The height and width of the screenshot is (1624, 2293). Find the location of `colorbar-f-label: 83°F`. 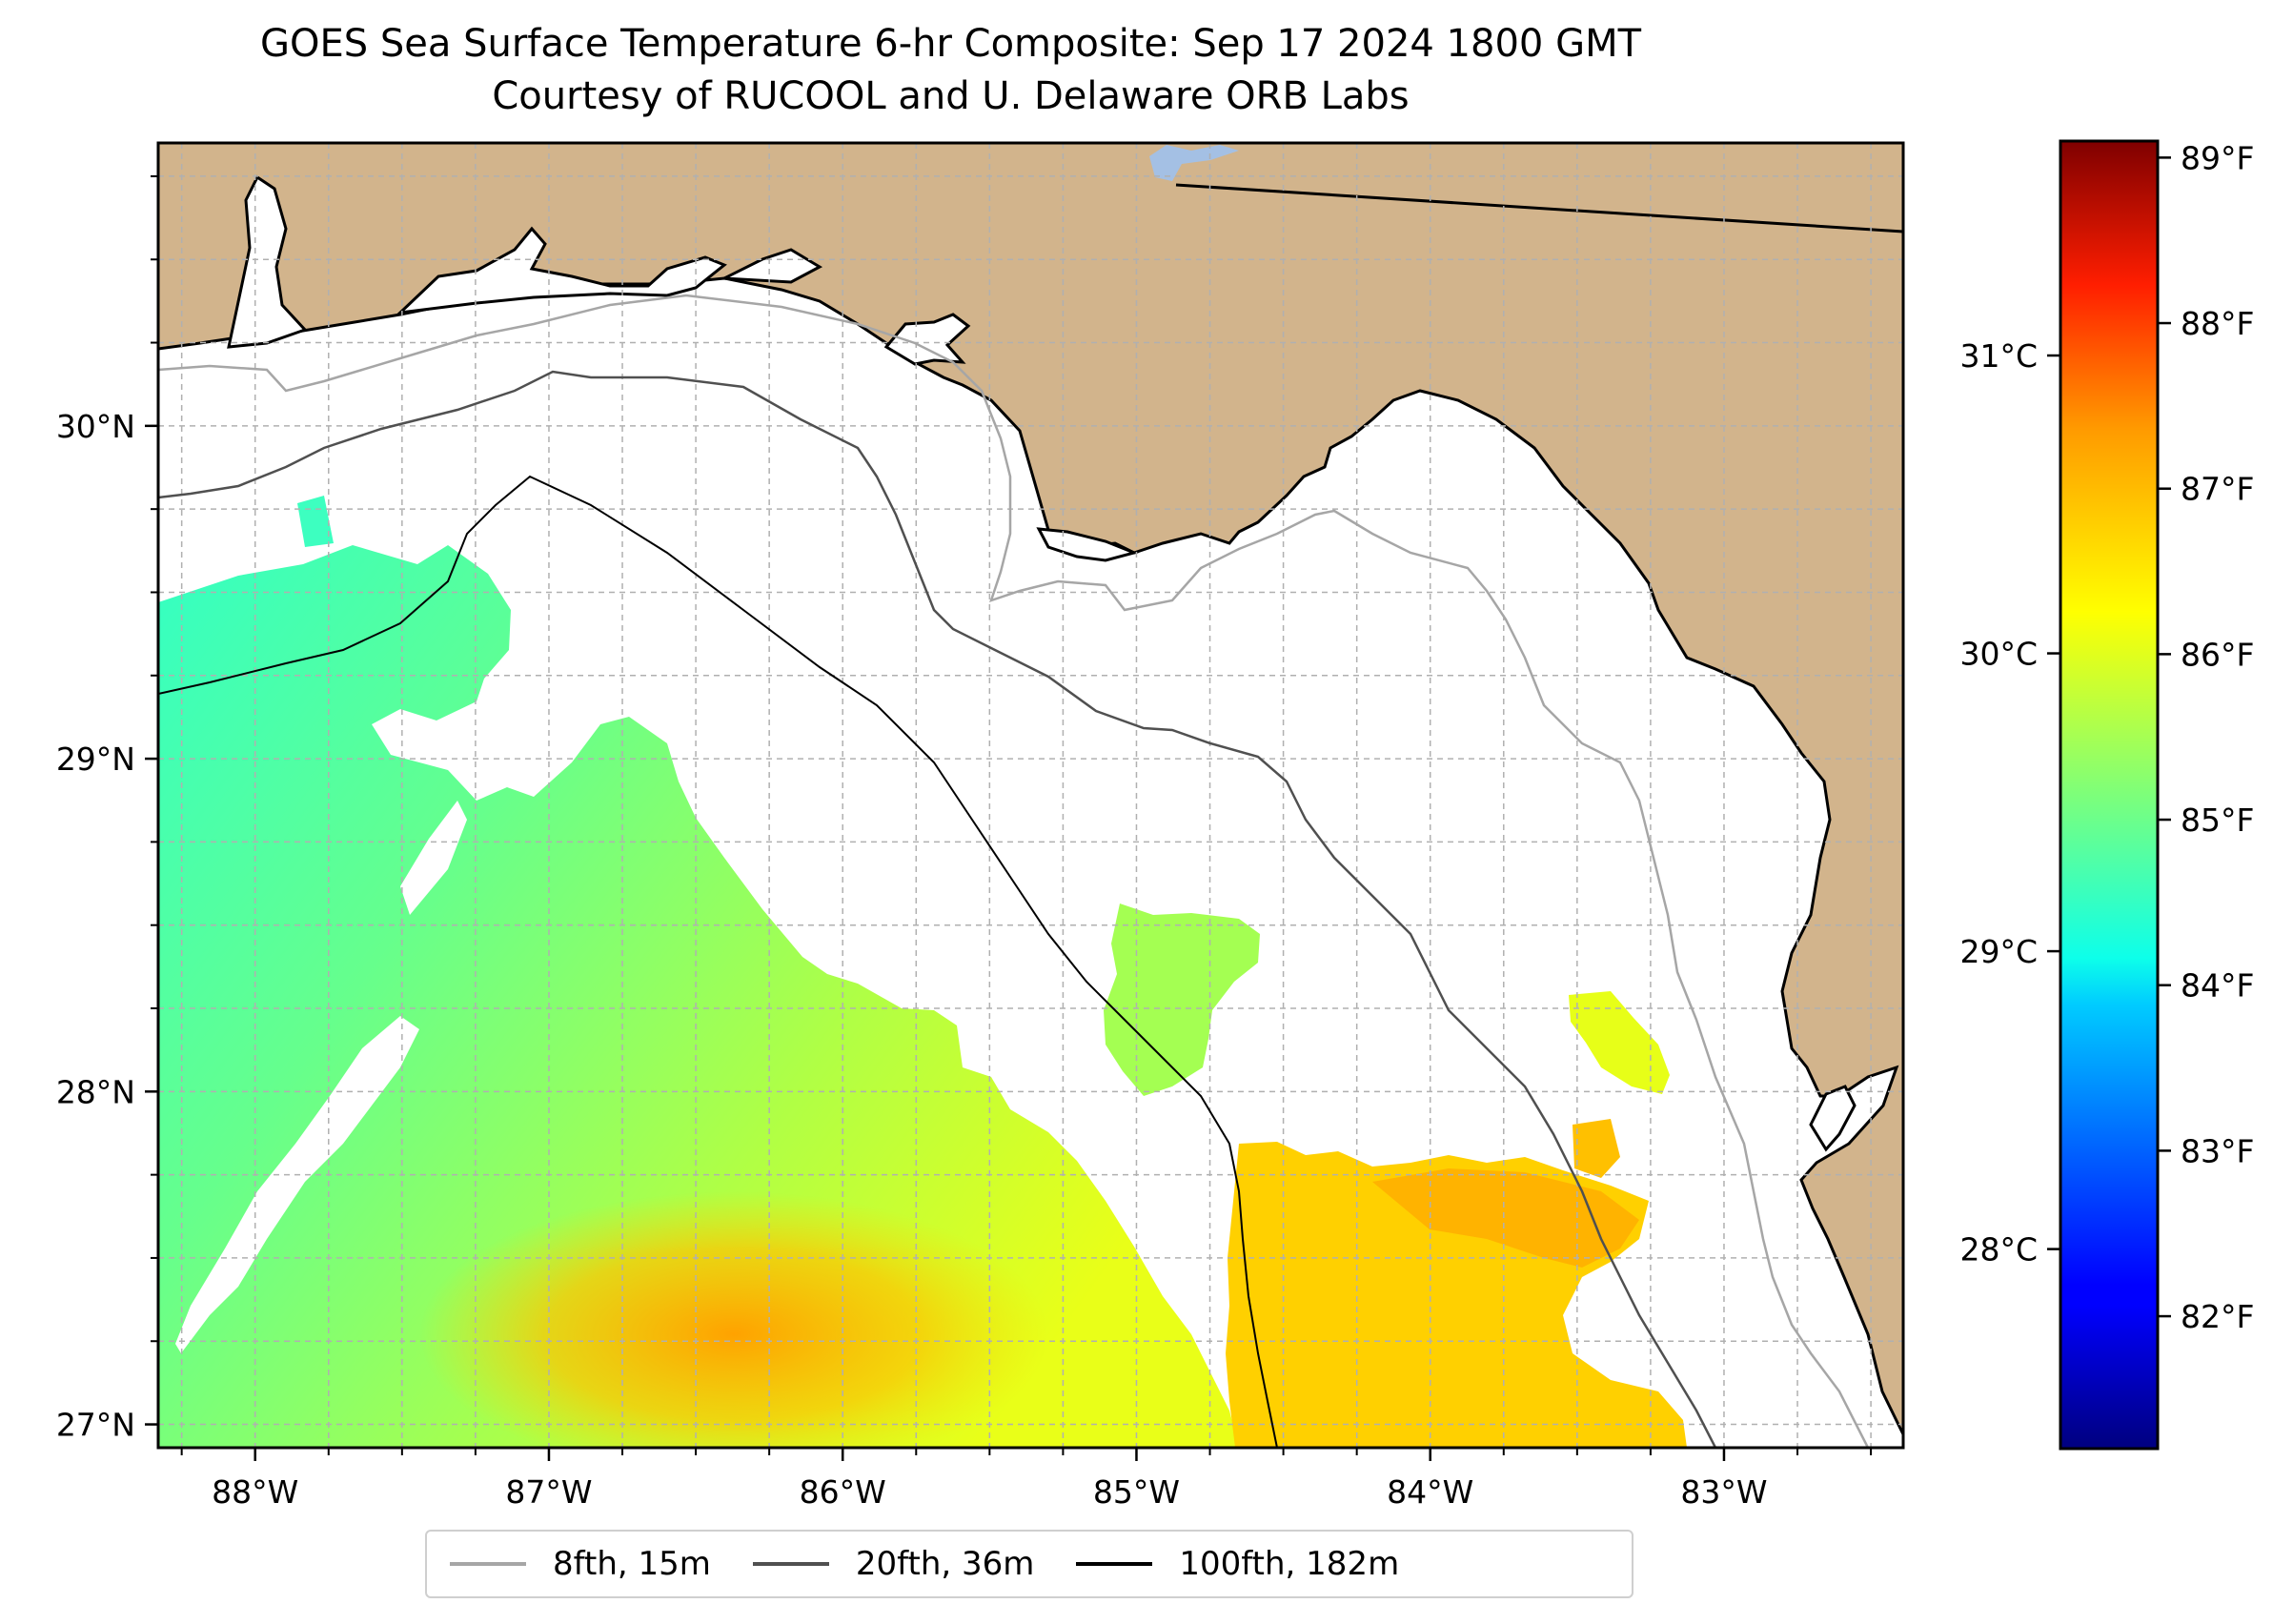

colorbar-f-label: 83°F is located at coordinates (2218, 1150).